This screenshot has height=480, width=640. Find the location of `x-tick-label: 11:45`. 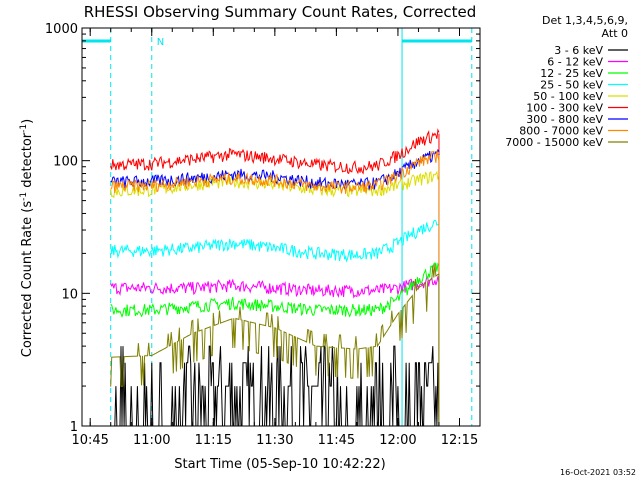

x-tick-label: 11:45 is located at coordinates (336, 440).